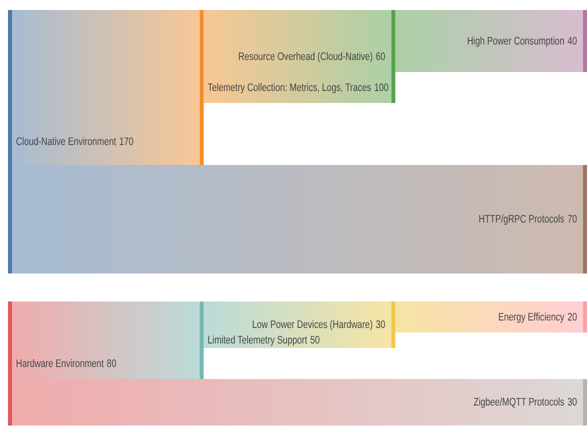  Describe the element at coordinates (521, 219) in the screenshot. I see `category-label: HTTP/gRPC Protocols` at that location.